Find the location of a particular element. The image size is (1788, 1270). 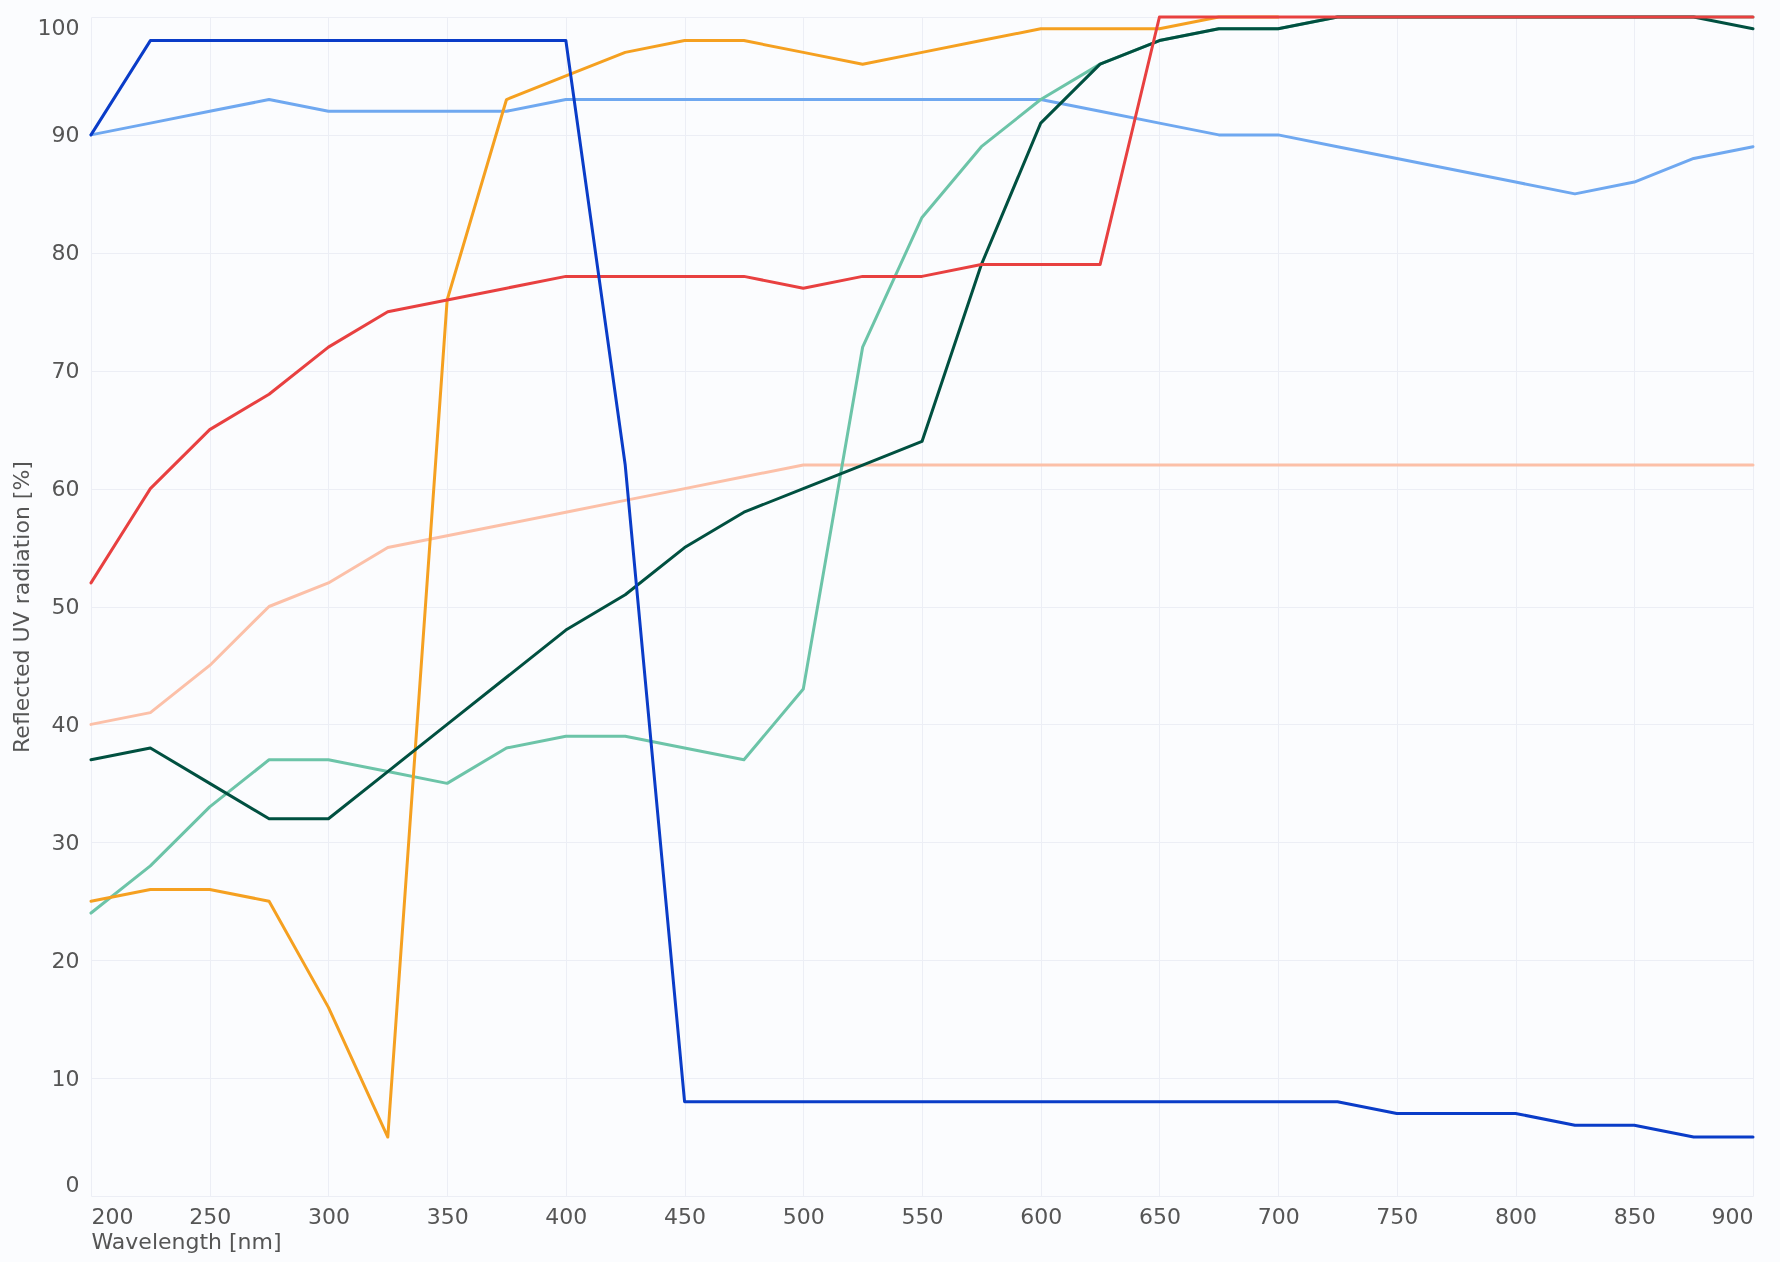

y-tick-label: 100 is located at coordinates (58, 27).